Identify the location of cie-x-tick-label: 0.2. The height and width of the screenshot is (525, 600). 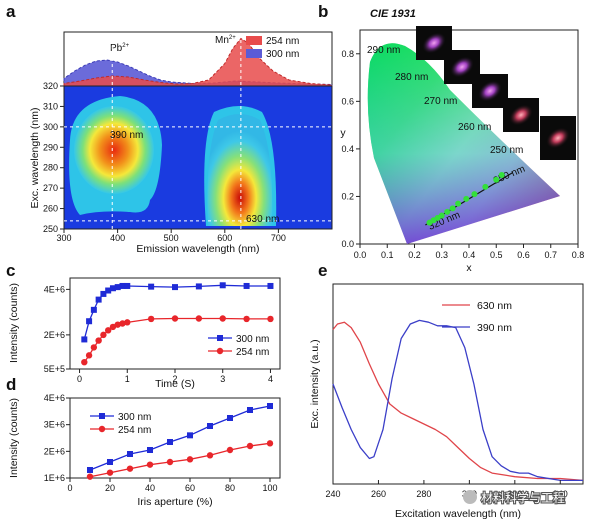
(414, 255).